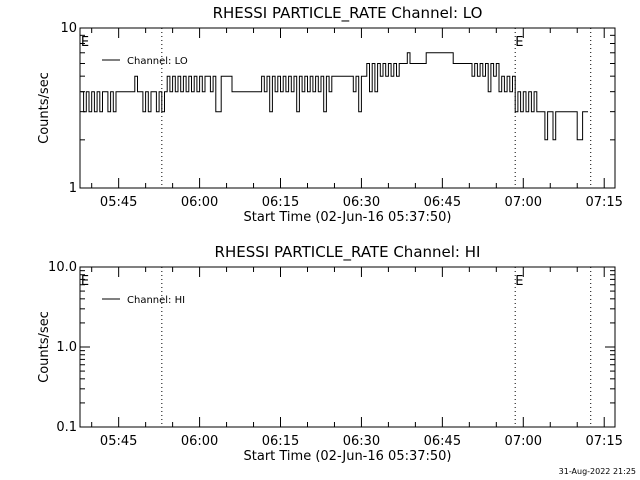  I want to click on chart-title: RHESSI PARTICLE_RATE Channel: HI, so click(348, 252).